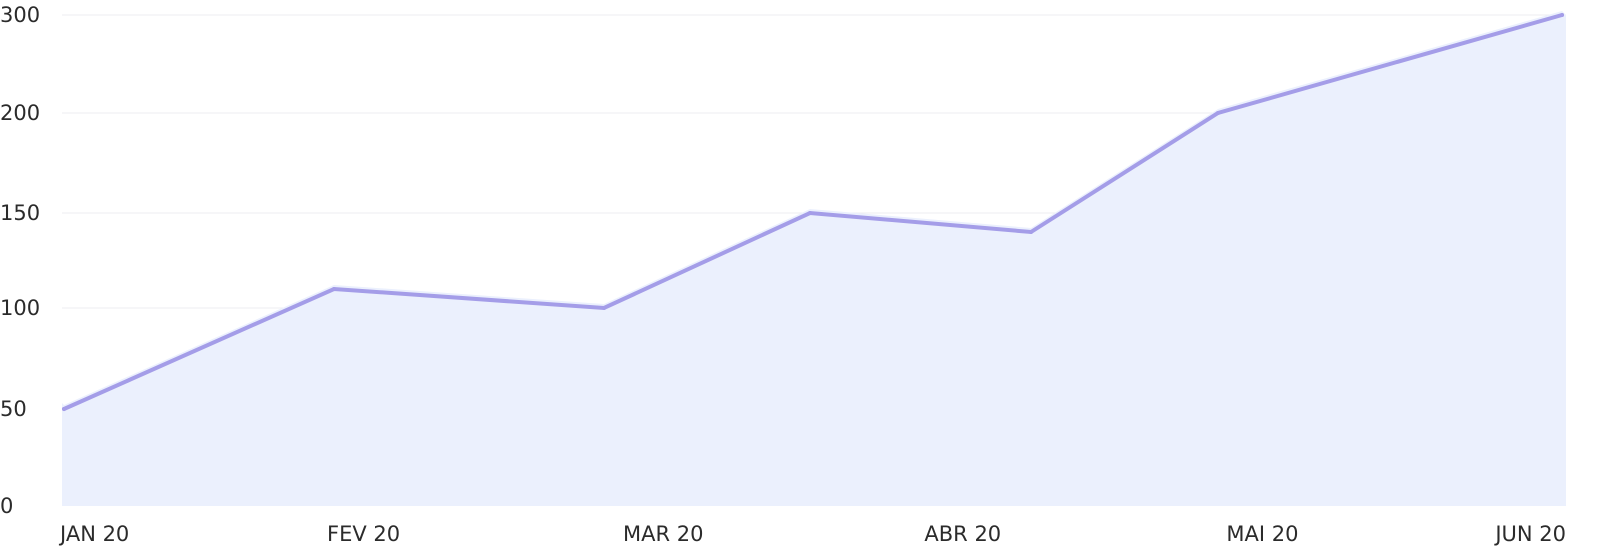 This screenshot has width=1604, height=560. I want to click on x-tick-label: FEV 20, so click(363, 534).